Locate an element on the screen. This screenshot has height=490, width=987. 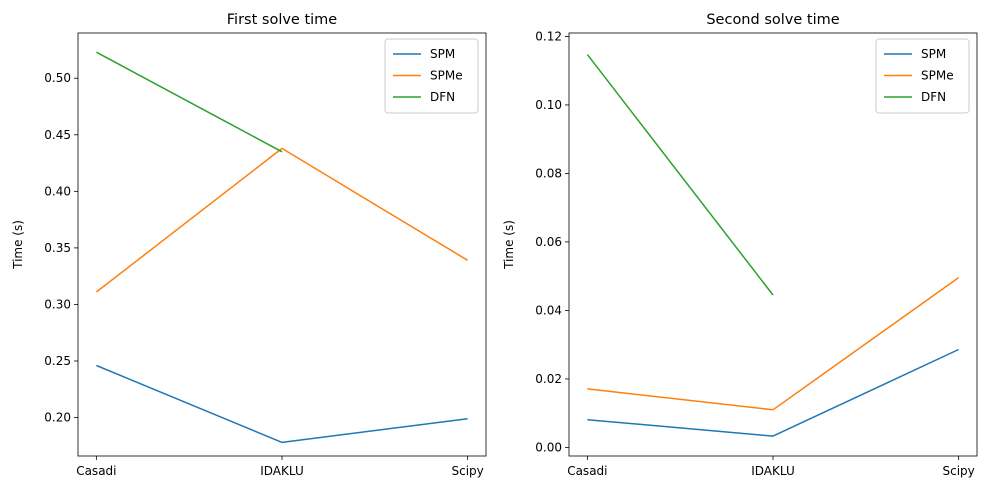
y-tick-label: 0.00 is located at coordinates (548, 447).